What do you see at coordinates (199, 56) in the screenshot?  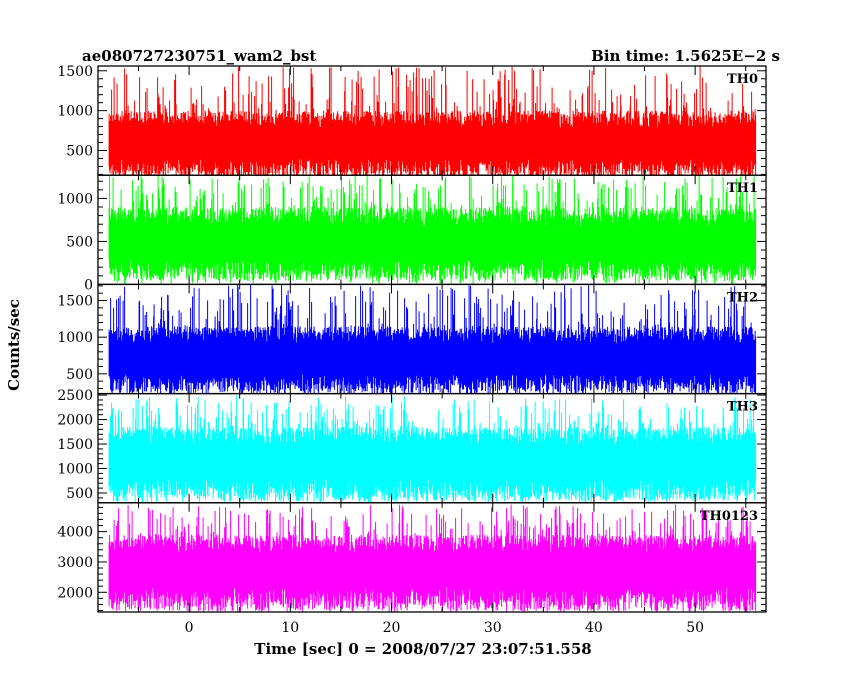 I see `figure-title: ae080727230751_wam2_bst` at bounding box center [199, 56].